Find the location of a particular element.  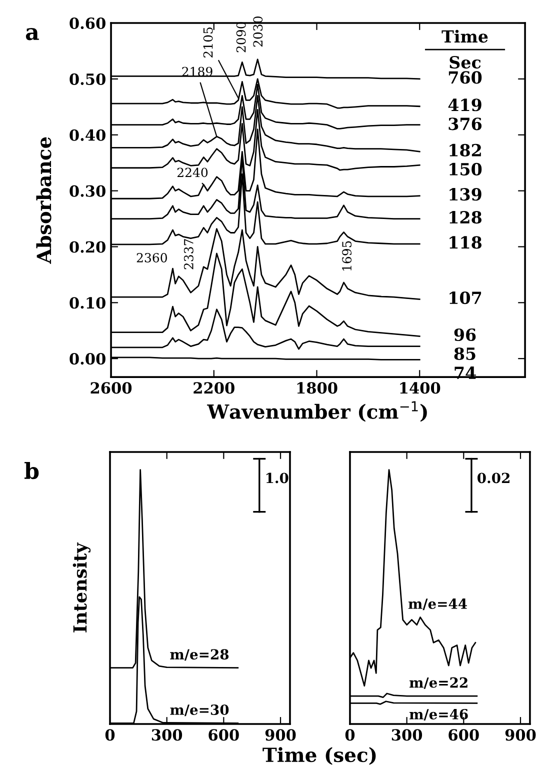

series-label: 150 is located at coordinates (466, 169).